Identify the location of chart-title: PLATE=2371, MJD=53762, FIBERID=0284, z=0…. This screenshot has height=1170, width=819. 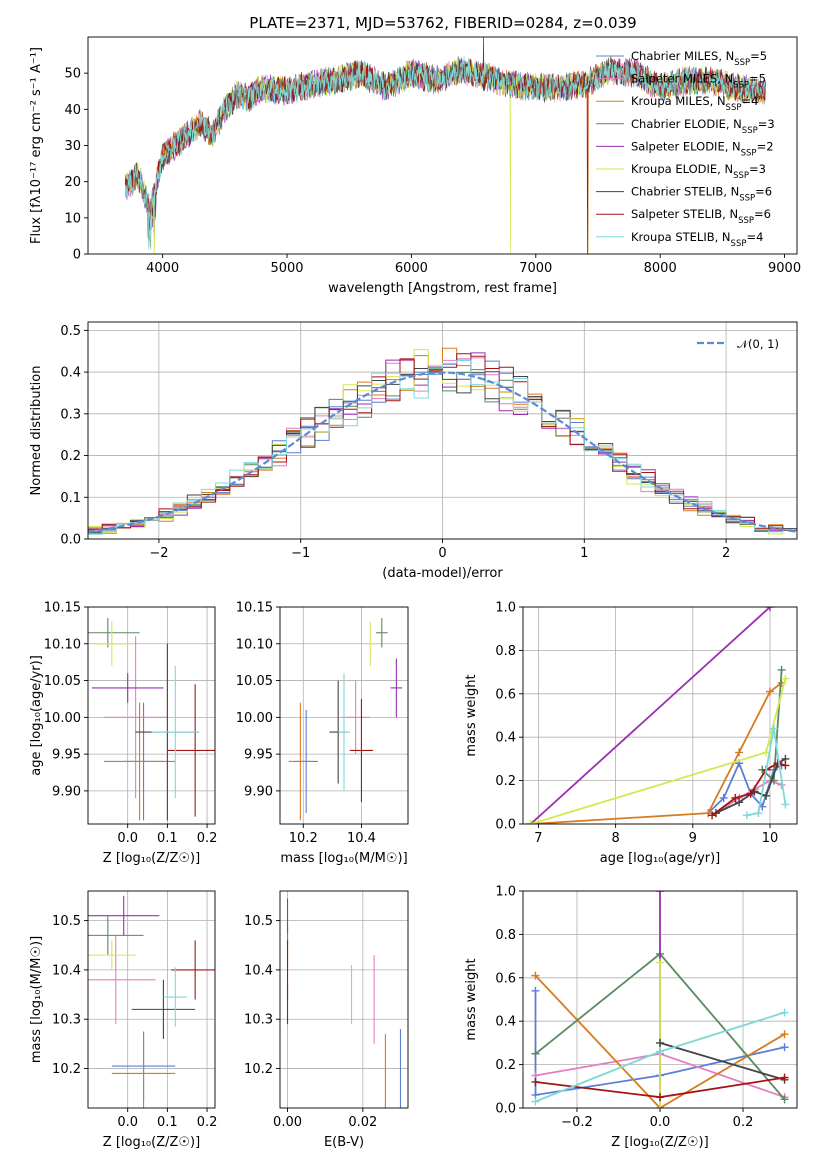
(442, 23).